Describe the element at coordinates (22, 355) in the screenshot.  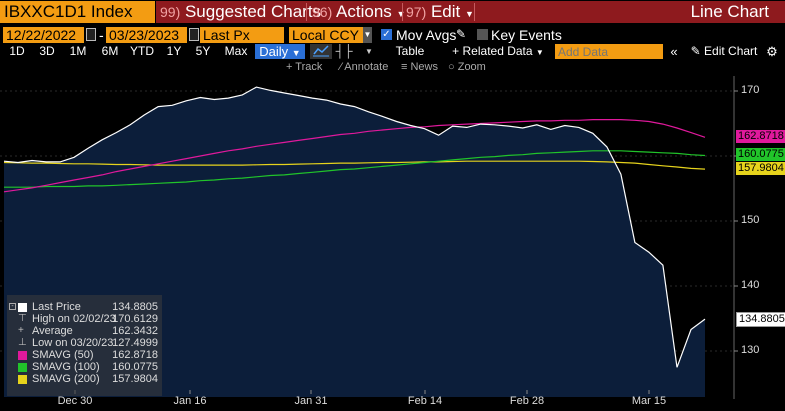
I see `magenta-square-icon` at that location.